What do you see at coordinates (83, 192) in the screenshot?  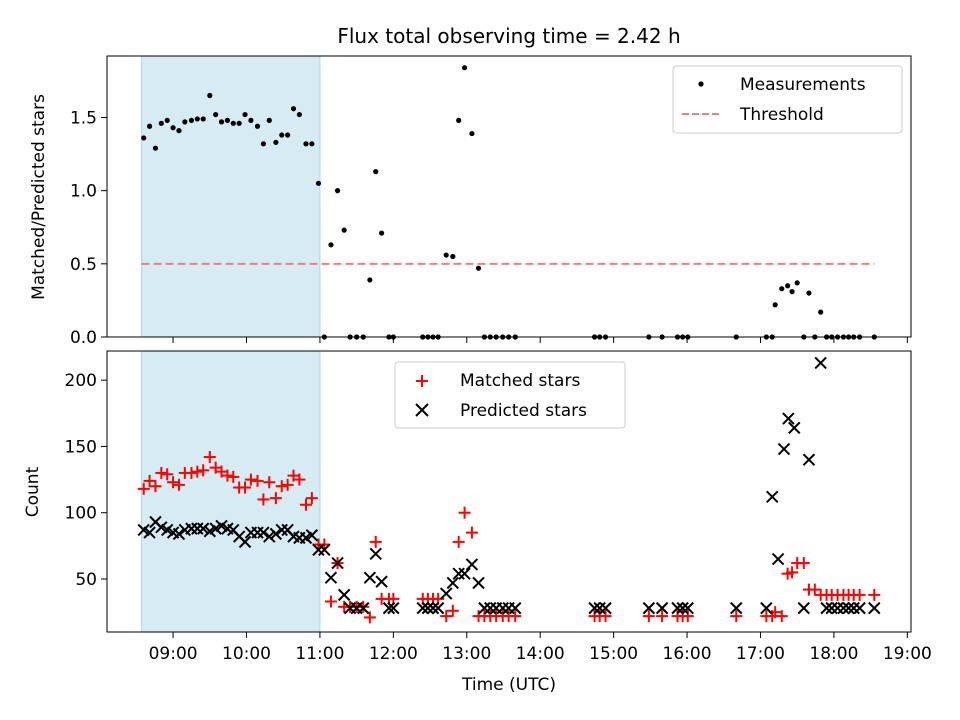 I see `ratio-y-tick-label: 1.0` at bounding box center [83, 192].